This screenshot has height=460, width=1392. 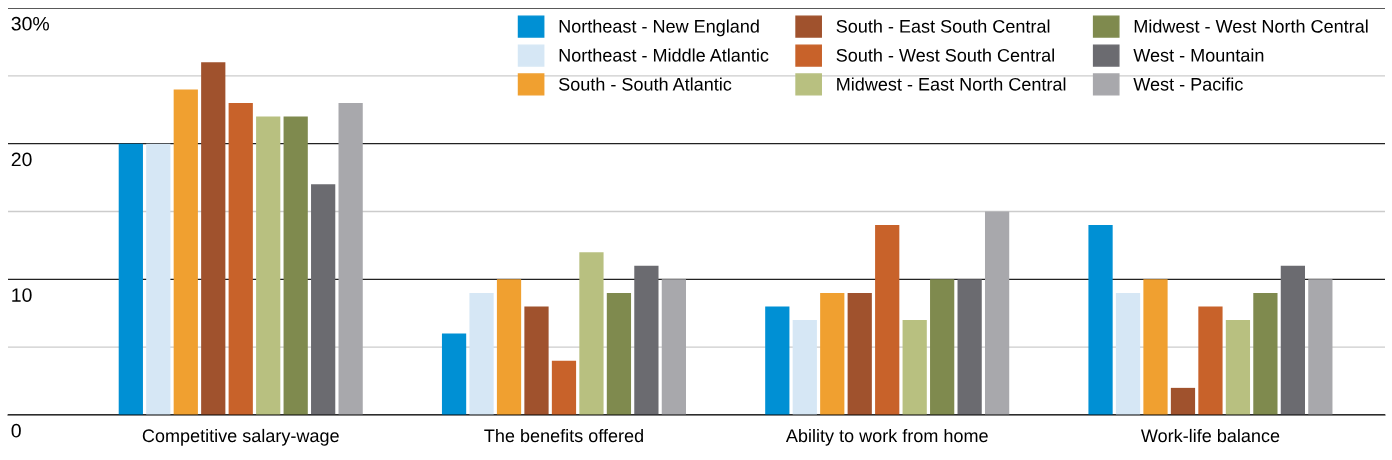 I want to click on legend-label: Midwest - West North Central, so click(x=1251, y=26).